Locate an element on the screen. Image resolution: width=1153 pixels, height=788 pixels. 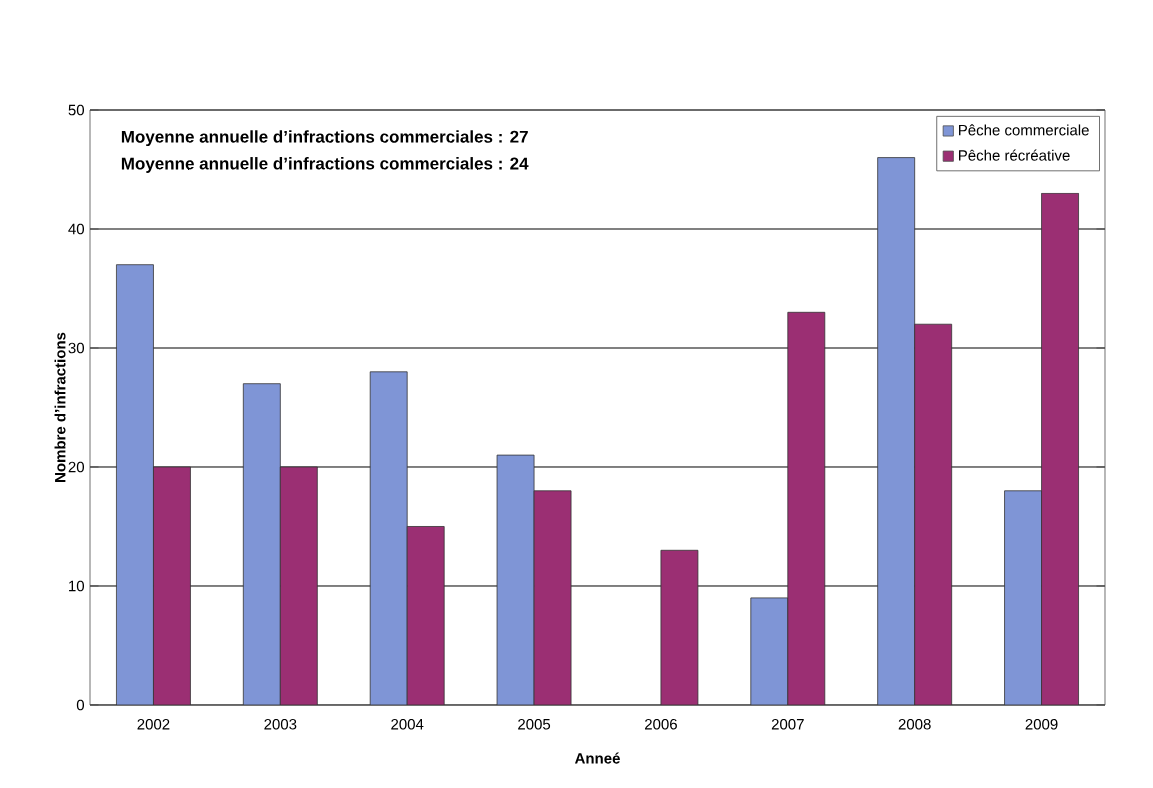
x-tick-label: 2008 is located at coordinates (914, 724).